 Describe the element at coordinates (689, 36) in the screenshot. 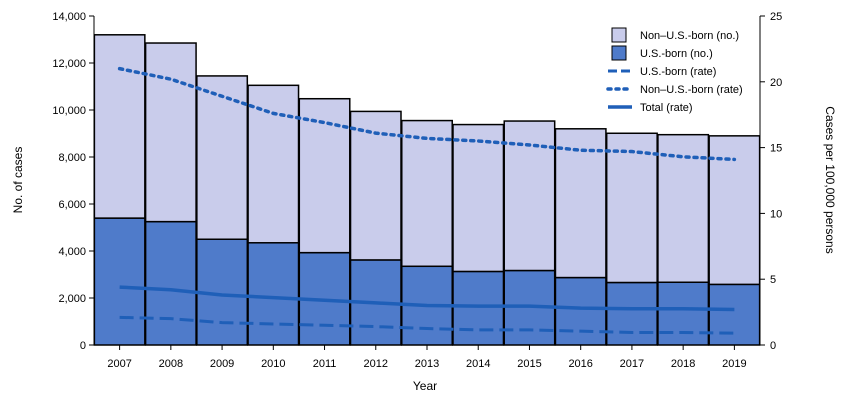

I see `legend-label: Non–U.S.-born (no.)` at that location.